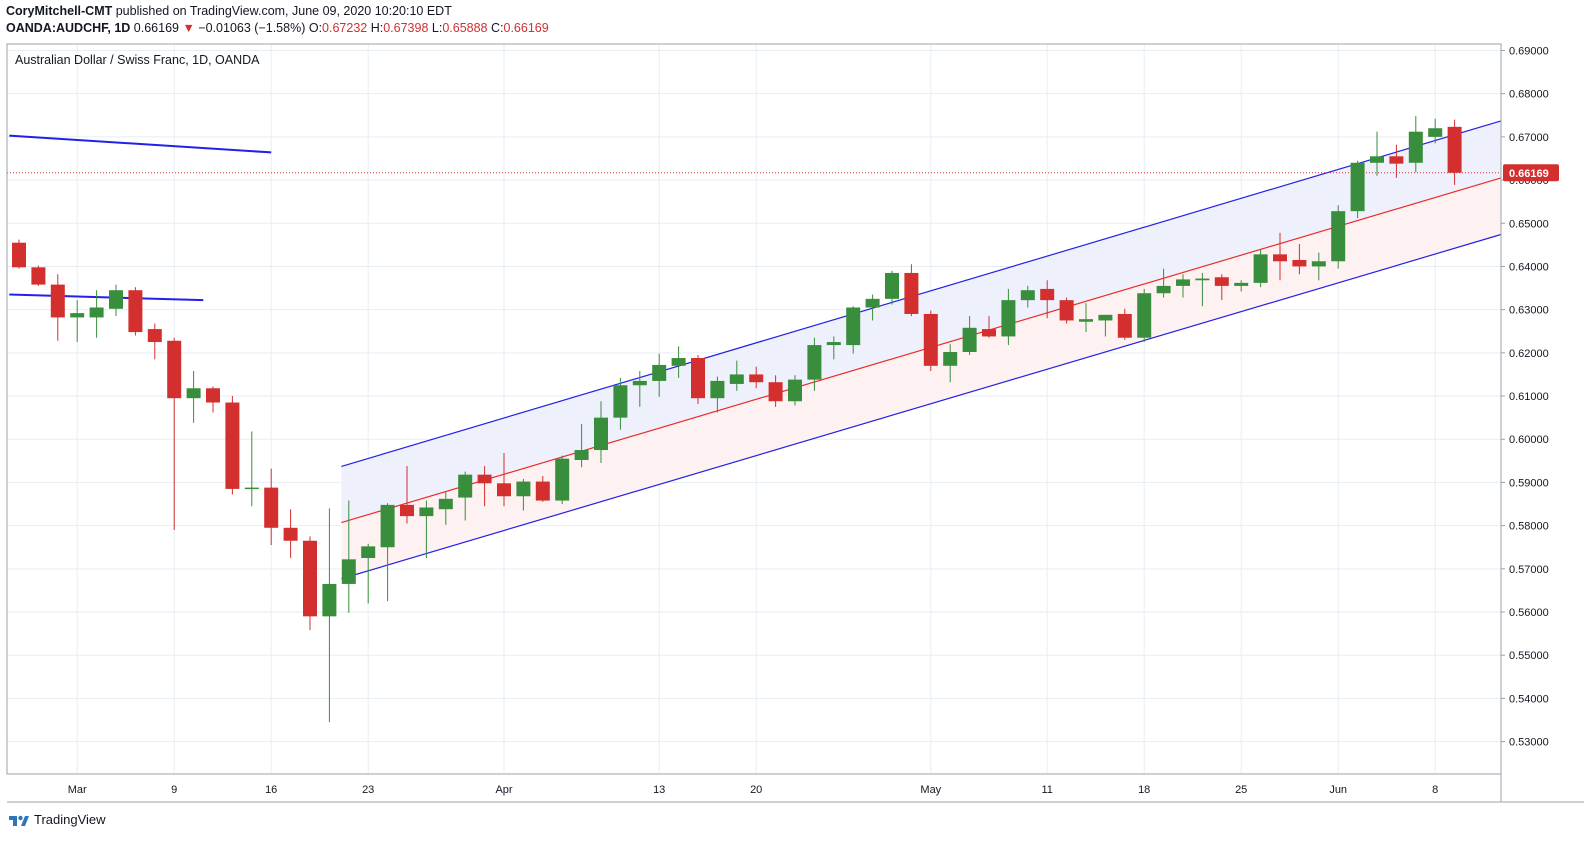  I want to click on author-name: CoryMitchell-CMT, so click(59, 11).